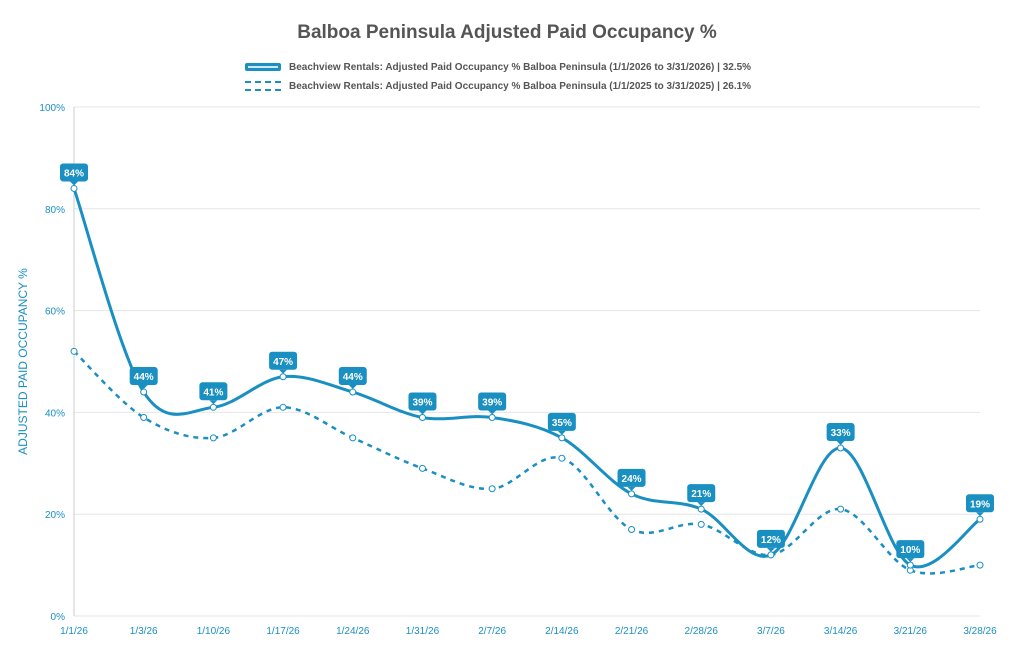 The image size is (1024, 663). I want to click on data-label: 84%, so click(74, 173).